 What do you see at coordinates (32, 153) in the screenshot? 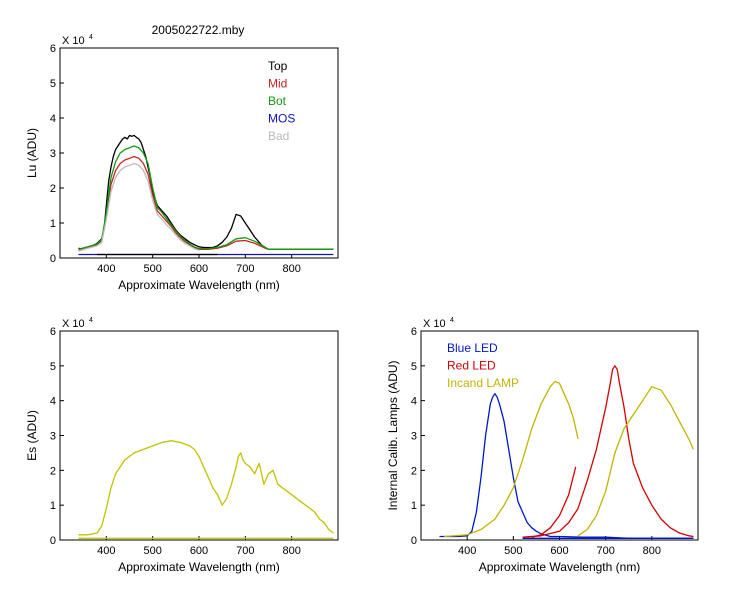
I see `y-axis-label: Lu (ADU)` at bounding box center [32, 153].